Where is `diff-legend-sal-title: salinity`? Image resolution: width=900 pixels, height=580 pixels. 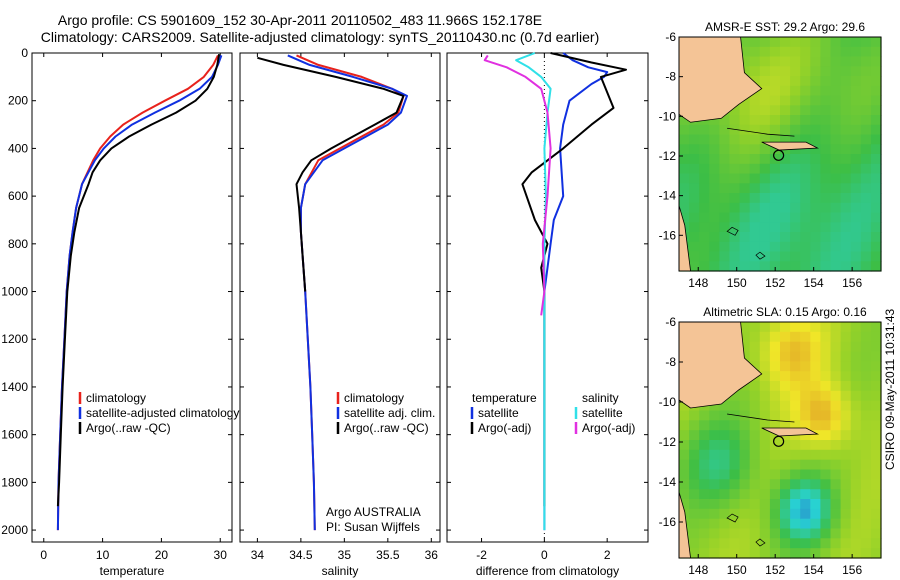
diff-legend-sal-title: salinity is located at coordinates (600, 398).